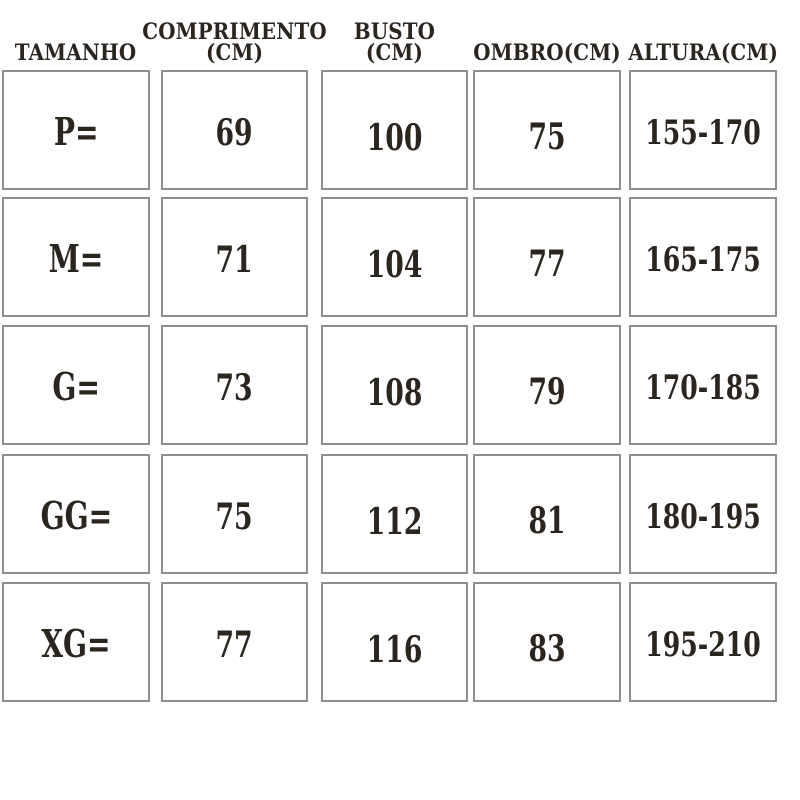  Describe the element at coordinates (703, 53) in the screenshot. I see `column-header-label: ALTURA(CM)` at that location.